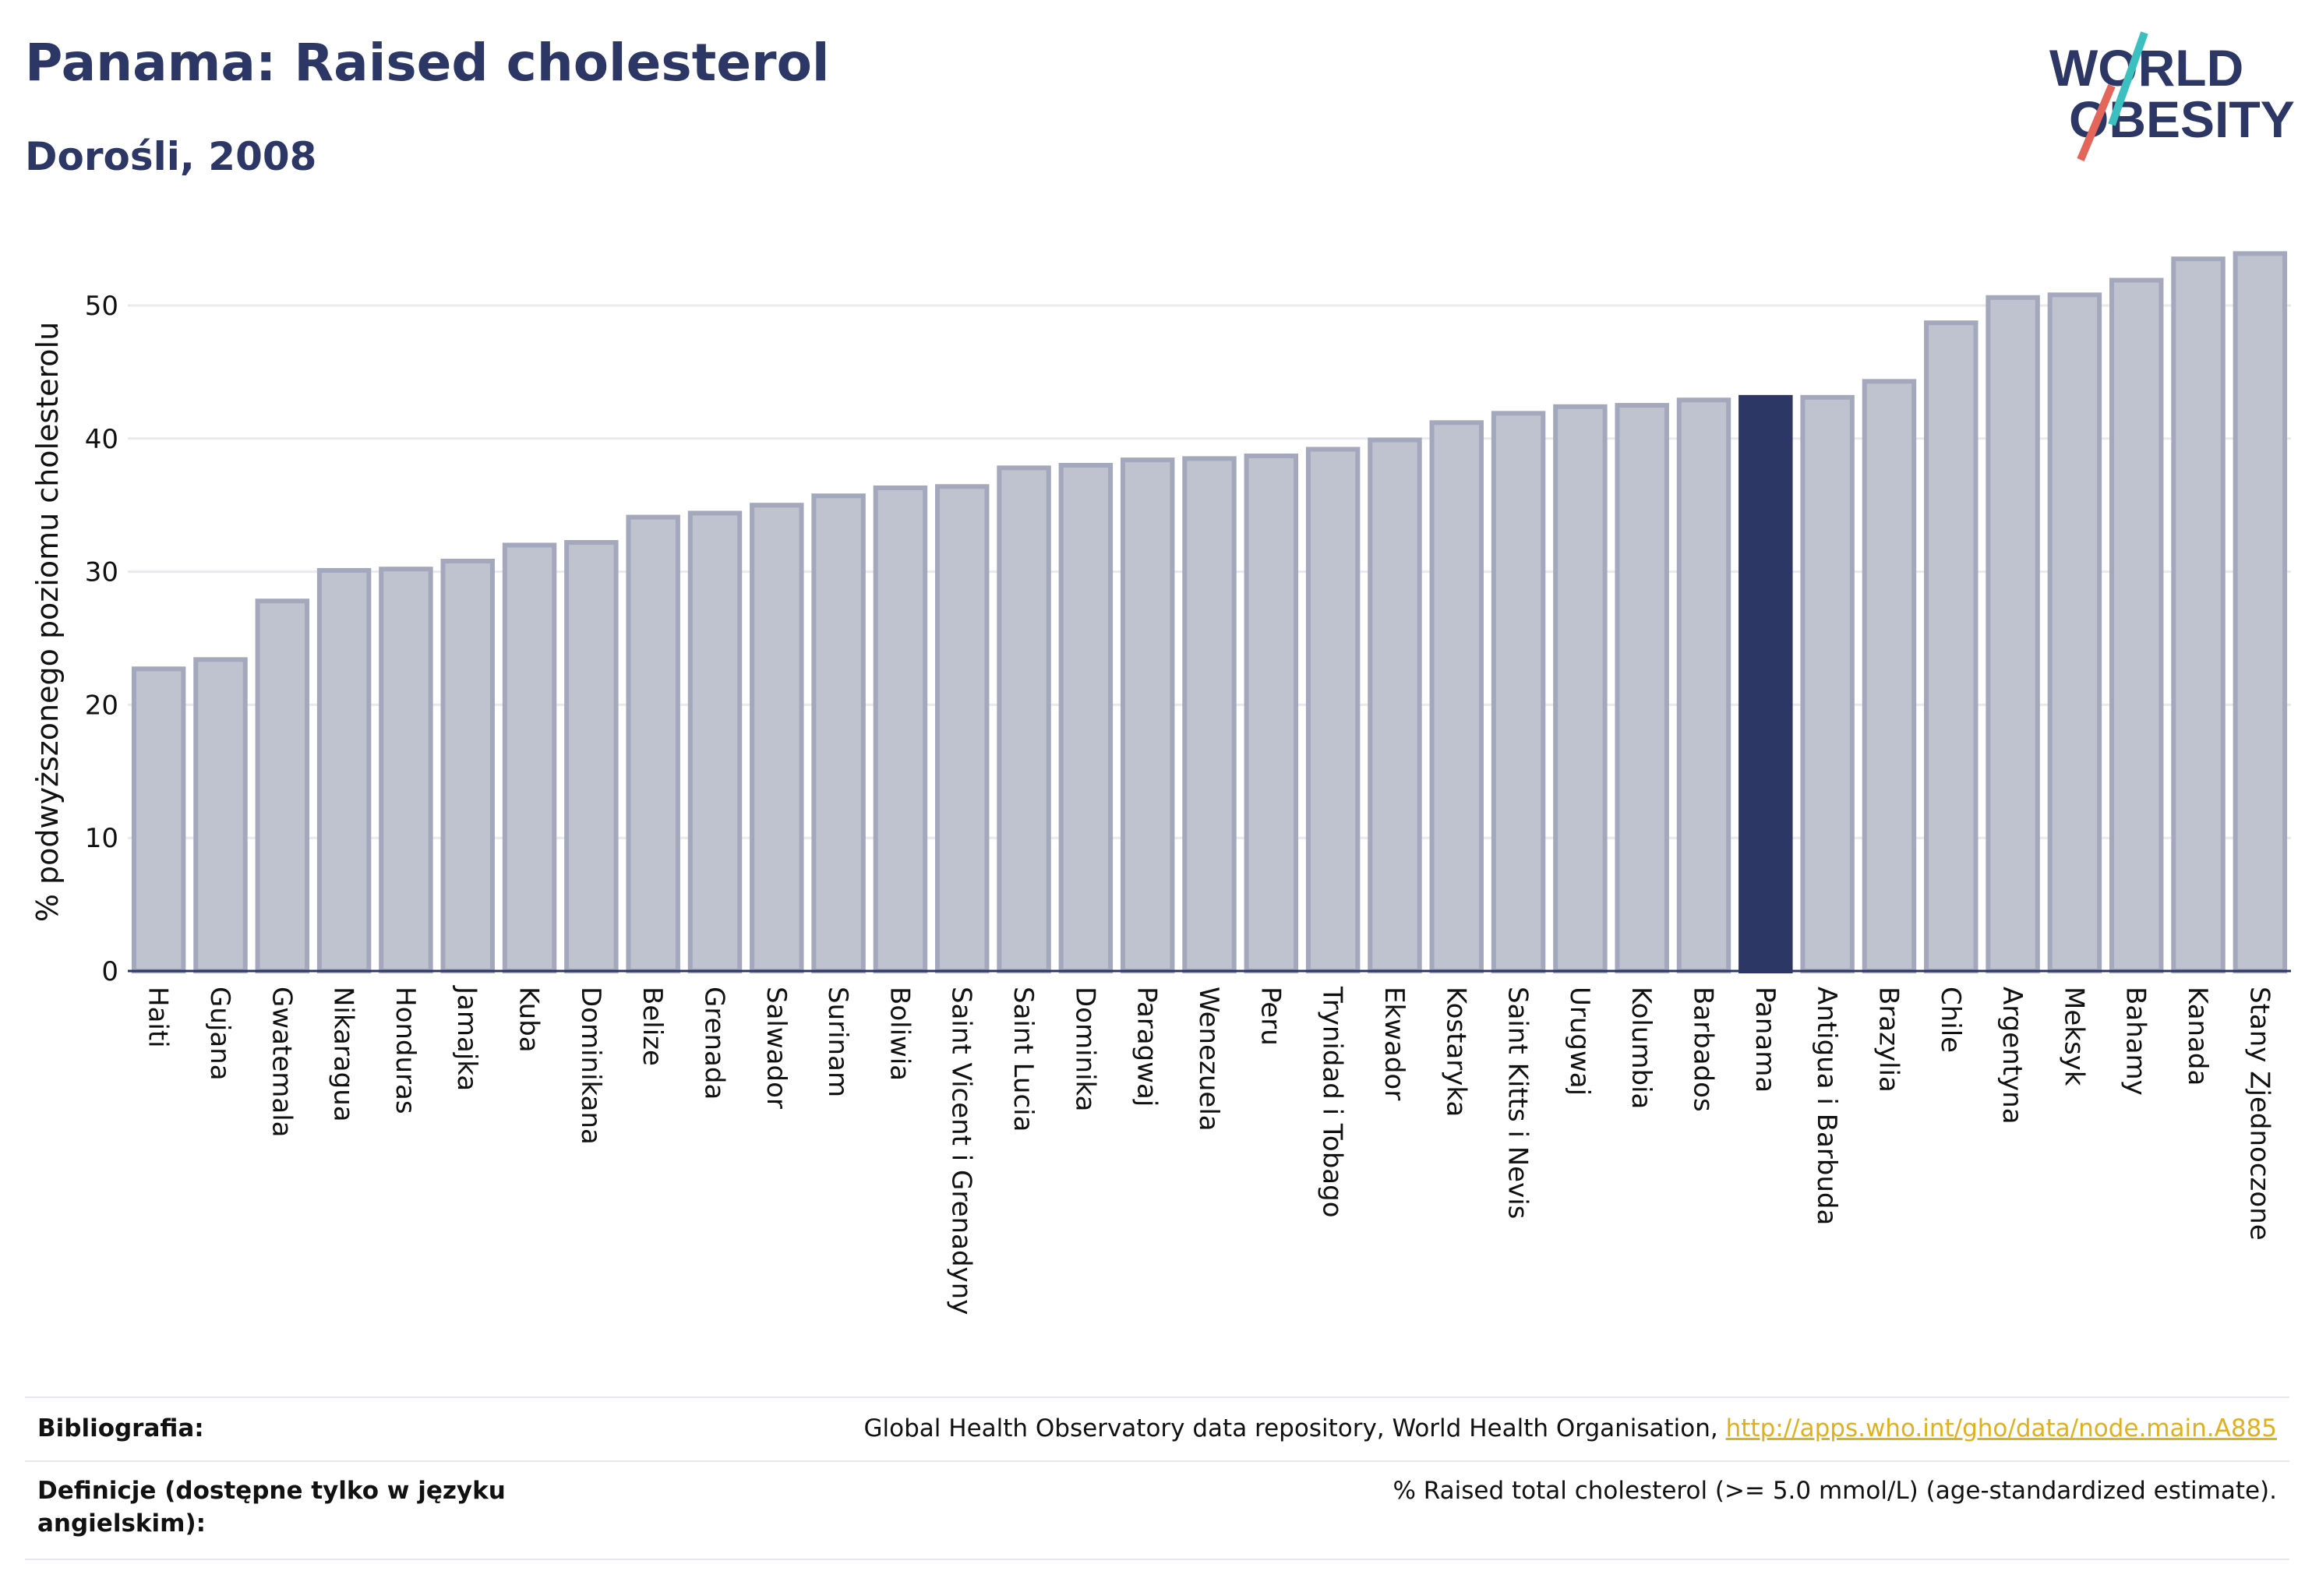 The image size is (2305, 1596). What do you see at coordinates (961, 1151) in the screenshot?
I see `x-tick-label: Saint Vicent i Grenadyny` at bounding box center [961, 1151].